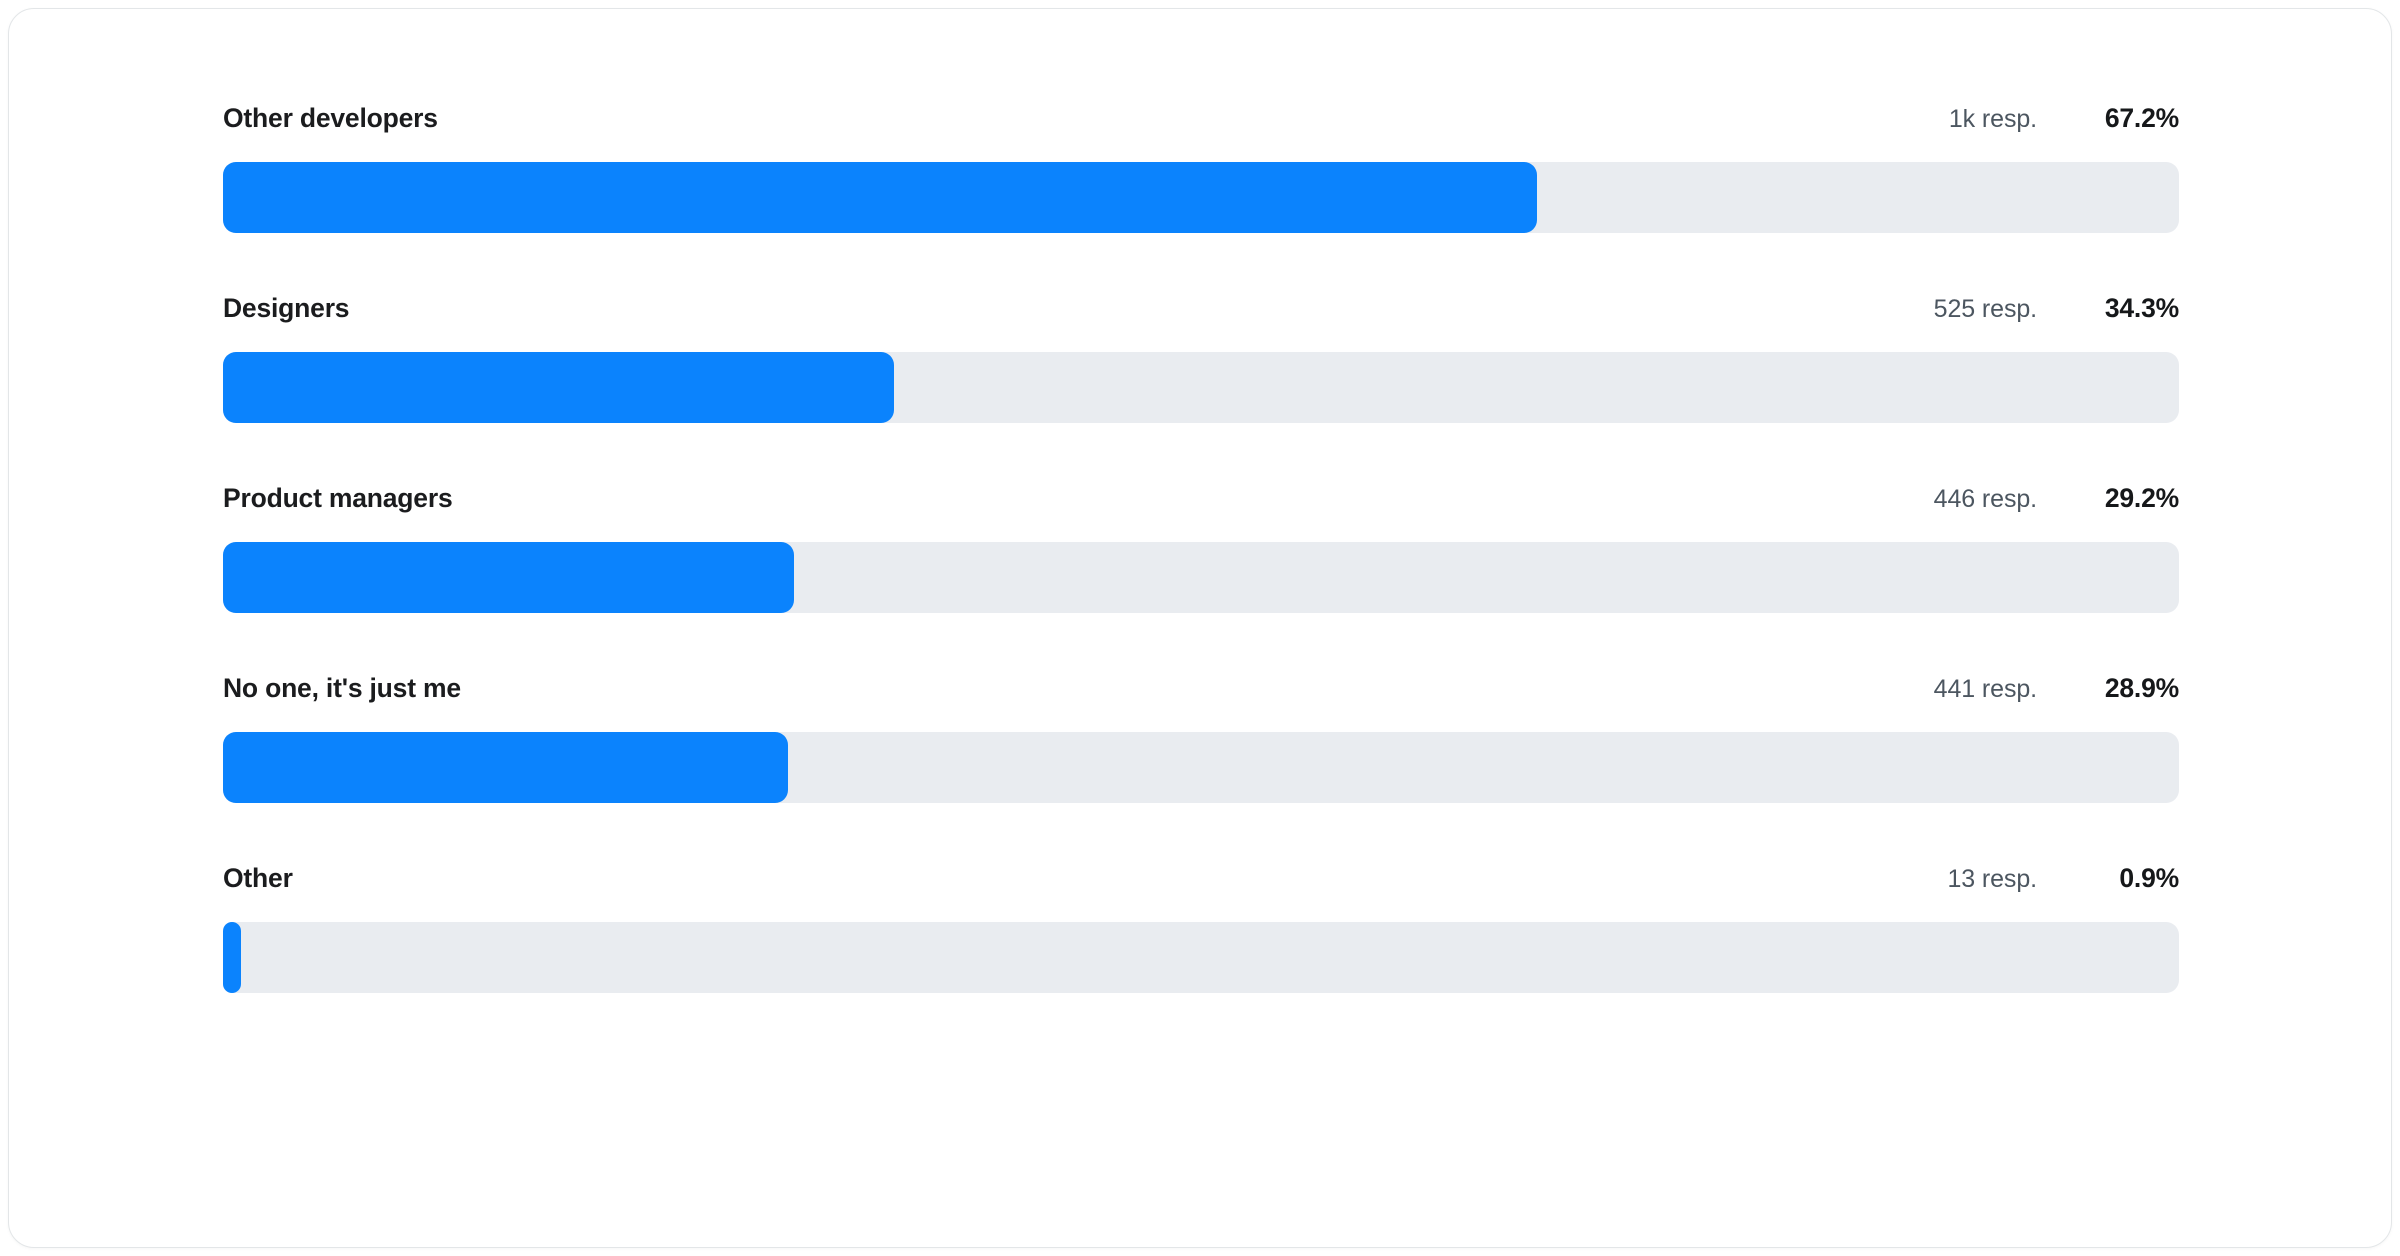 The image size is (2400, 1256). I want to click on chart-row-response-count: 446 resp., so click(1985, 499).